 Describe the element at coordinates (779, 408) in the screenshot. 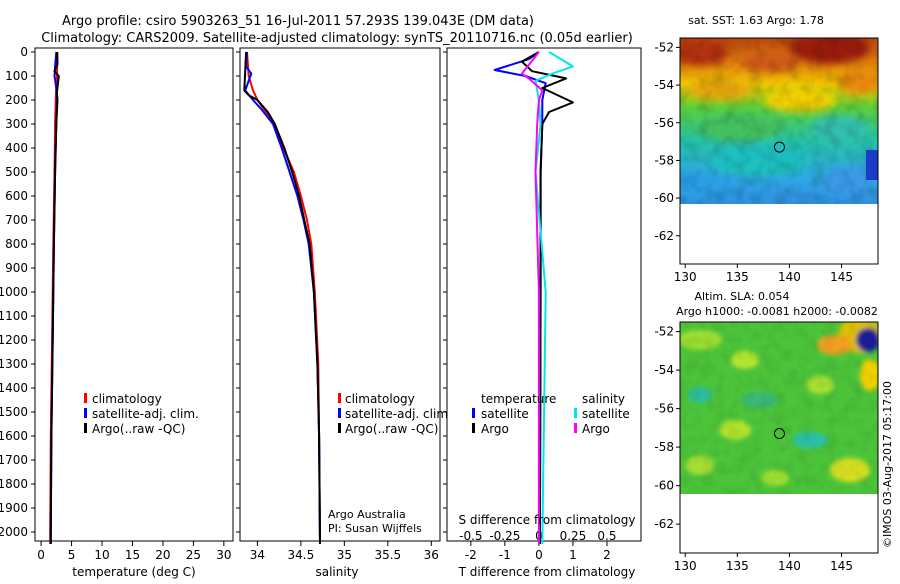

I see `sla-heatmap` at that location.